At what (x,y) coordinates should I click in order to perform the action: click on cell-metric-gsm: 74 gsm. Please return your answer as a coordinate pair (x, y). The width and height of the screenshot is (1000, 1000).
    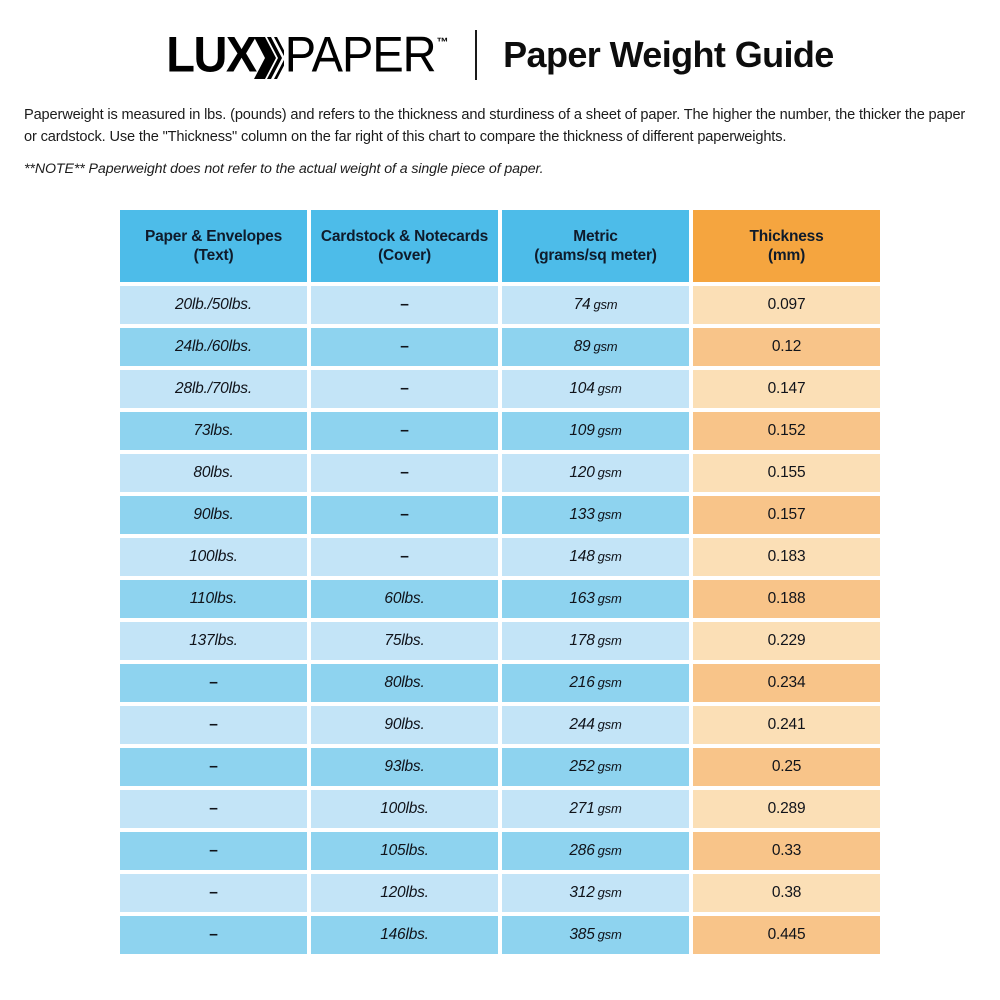
    Looking at the image, I should click on (595, 305).